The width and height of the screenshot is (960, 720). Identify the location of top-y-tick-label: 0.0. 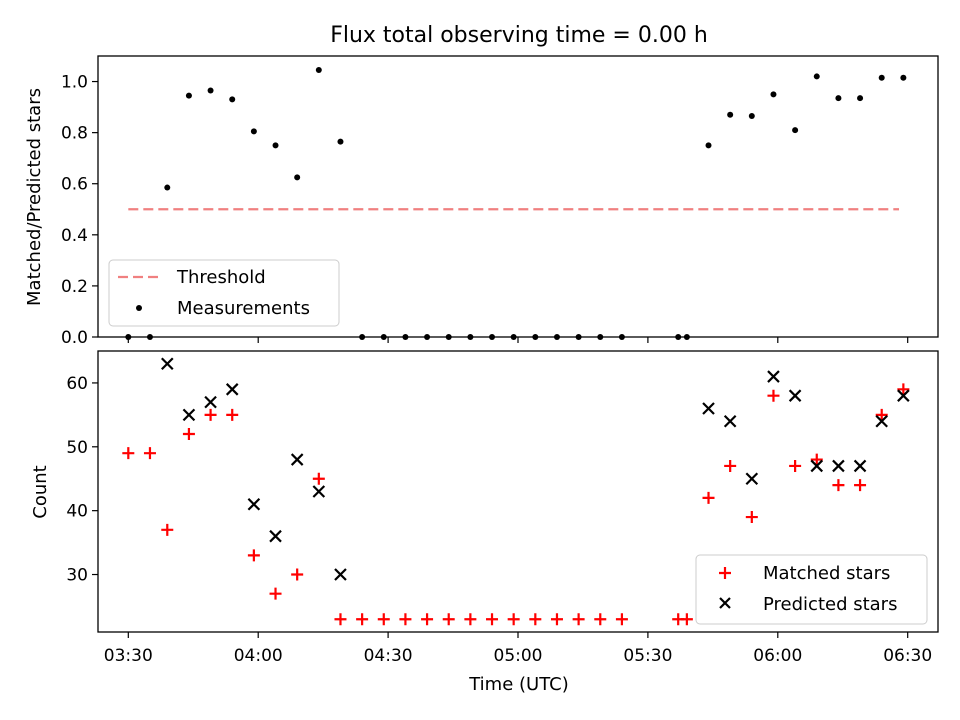
(74, 338).